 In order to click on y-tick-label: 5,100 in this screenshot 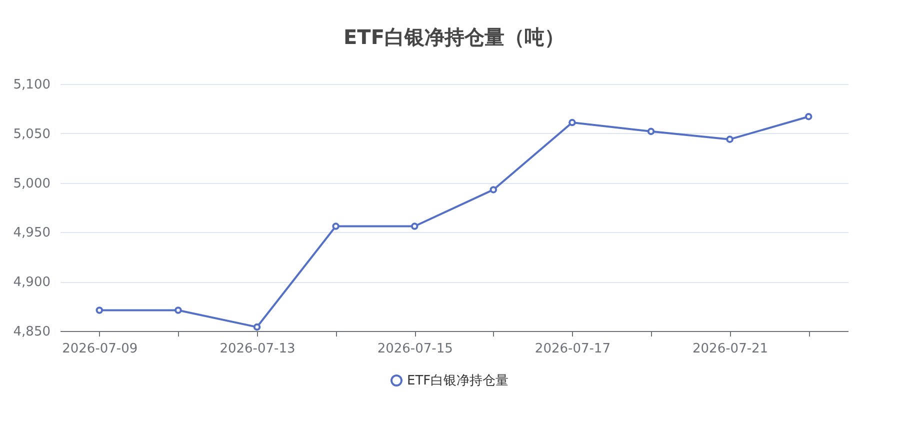, I will do `click(31, 85)`.